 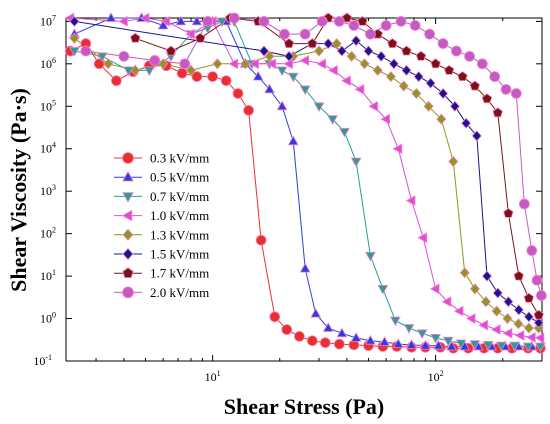 I want to click on legend-label: 2.0 kV/mm, so click(x=179, y=292).